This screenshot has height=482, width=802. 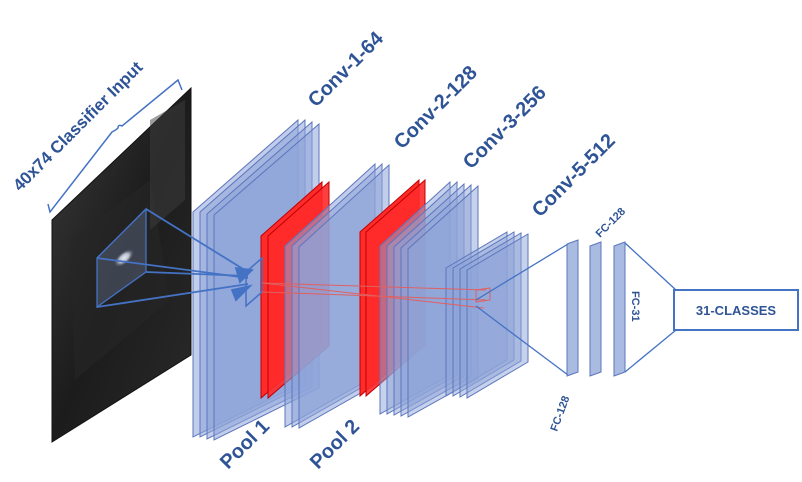 I want to click on conv5-label: Conv-5-512, so click(x=574, y=176).